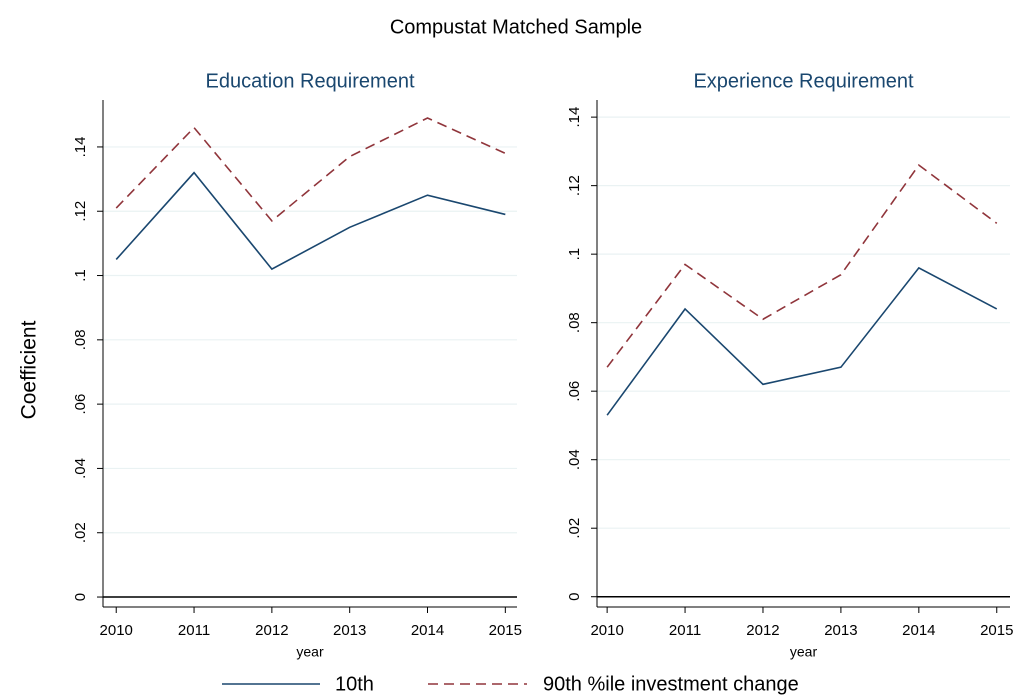 The image size is (1032, 696). I want to click on subplot-title: Experience Requirement, so click(803, 81).